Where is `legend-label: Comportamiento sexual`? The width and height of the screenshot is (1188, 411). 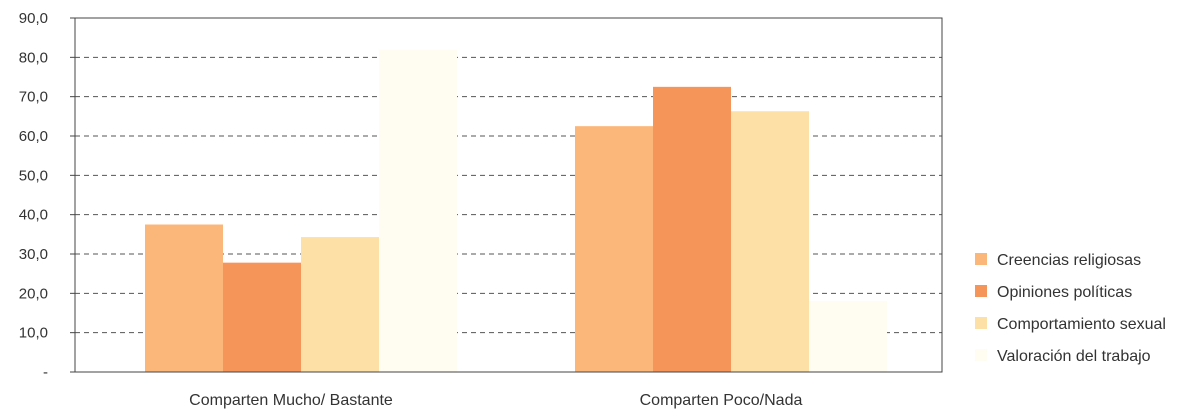 legend-label: Comportamiento sexual is located at coordinates (1081, 324).